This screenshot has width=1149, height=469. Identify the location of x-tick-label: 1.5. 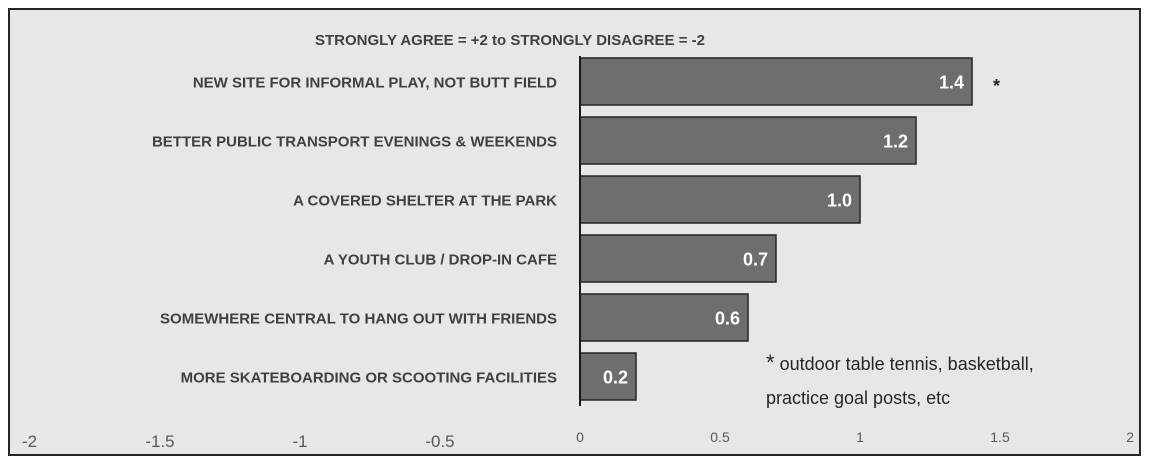
(1000, 437).